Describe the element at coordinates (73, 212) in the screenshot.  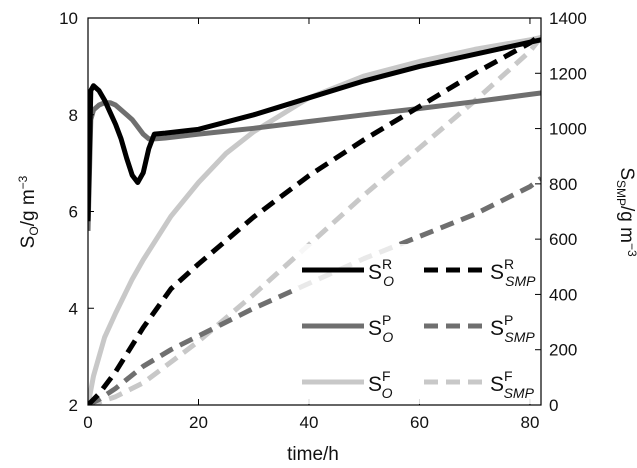
I see `y-tick-label-left: 6` at that location.